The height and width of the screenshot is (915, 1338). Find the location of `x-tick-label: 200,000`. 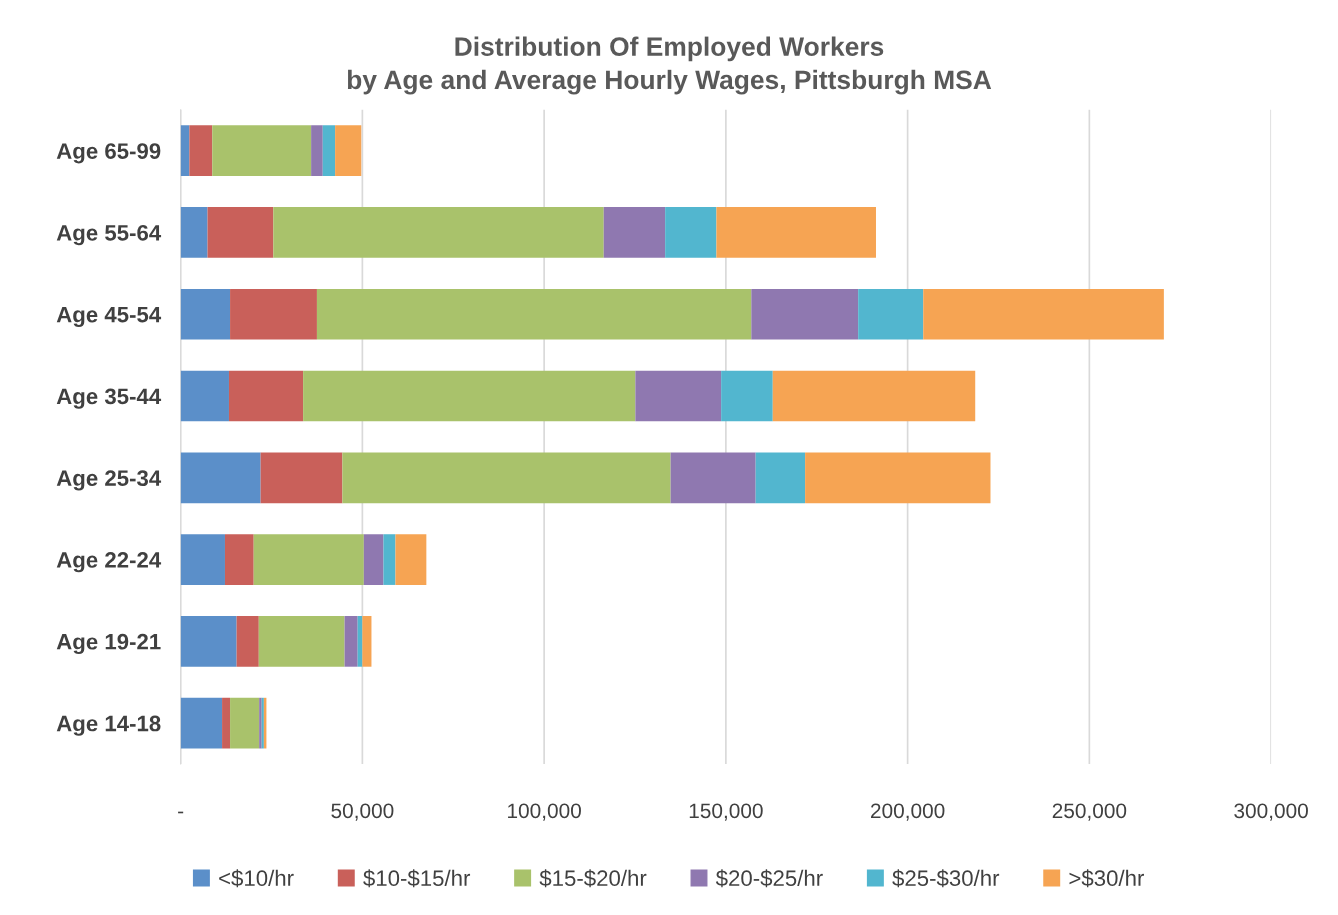

x-tick-label: 200,000 is located at coordinates (908, 812).